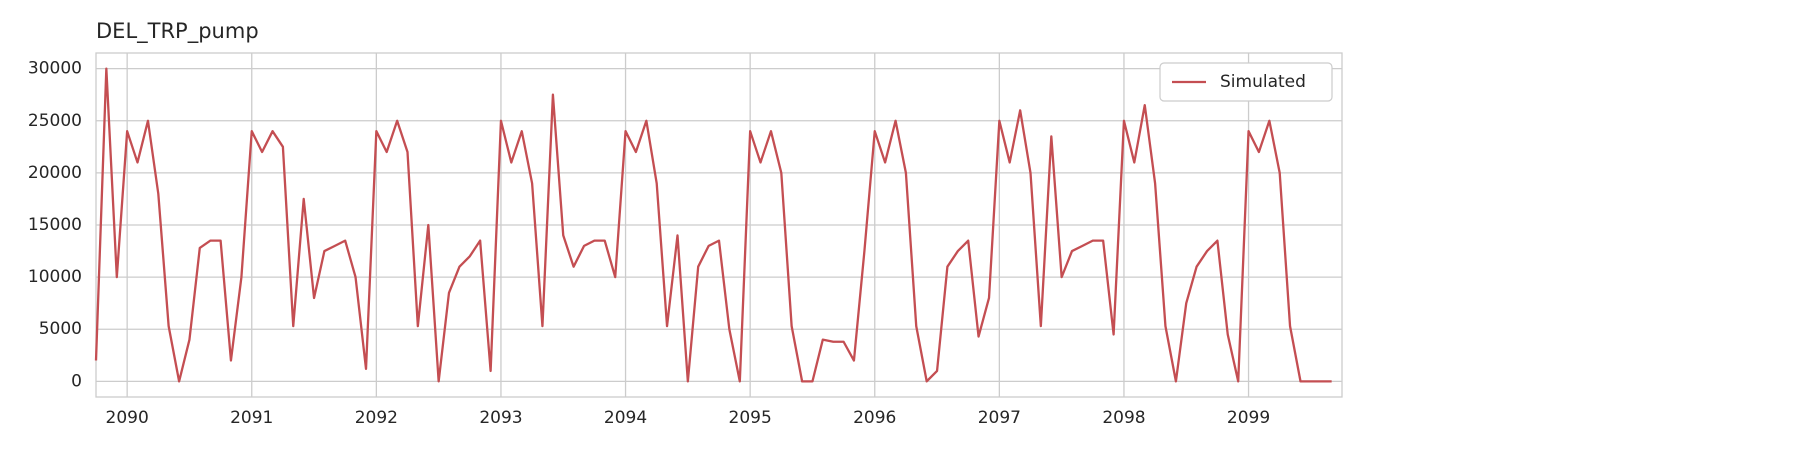 This screenshot has width=1800, height=450. What do you see at coordinates (1123, 418) in the screenshot?
I see `x-tick-label: 2098` at bounding box center [1123, 418].